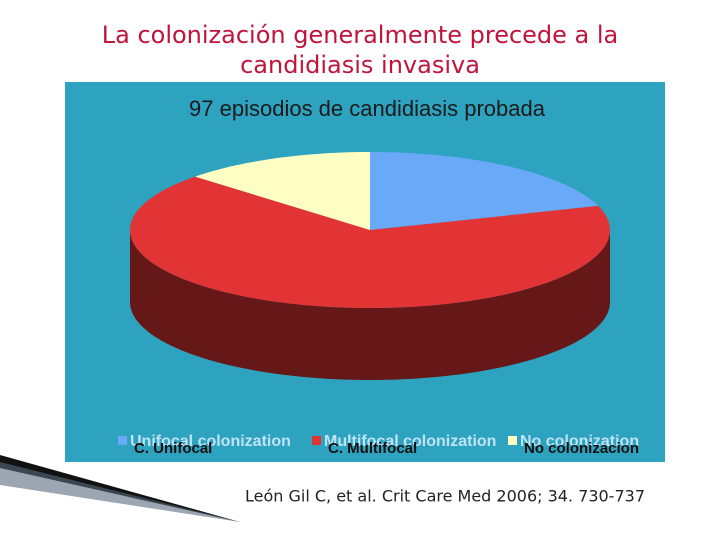 The height and width of the screenshot is (540, 720). I want to click on legend-label: No colonizacion, so click(581, 448).